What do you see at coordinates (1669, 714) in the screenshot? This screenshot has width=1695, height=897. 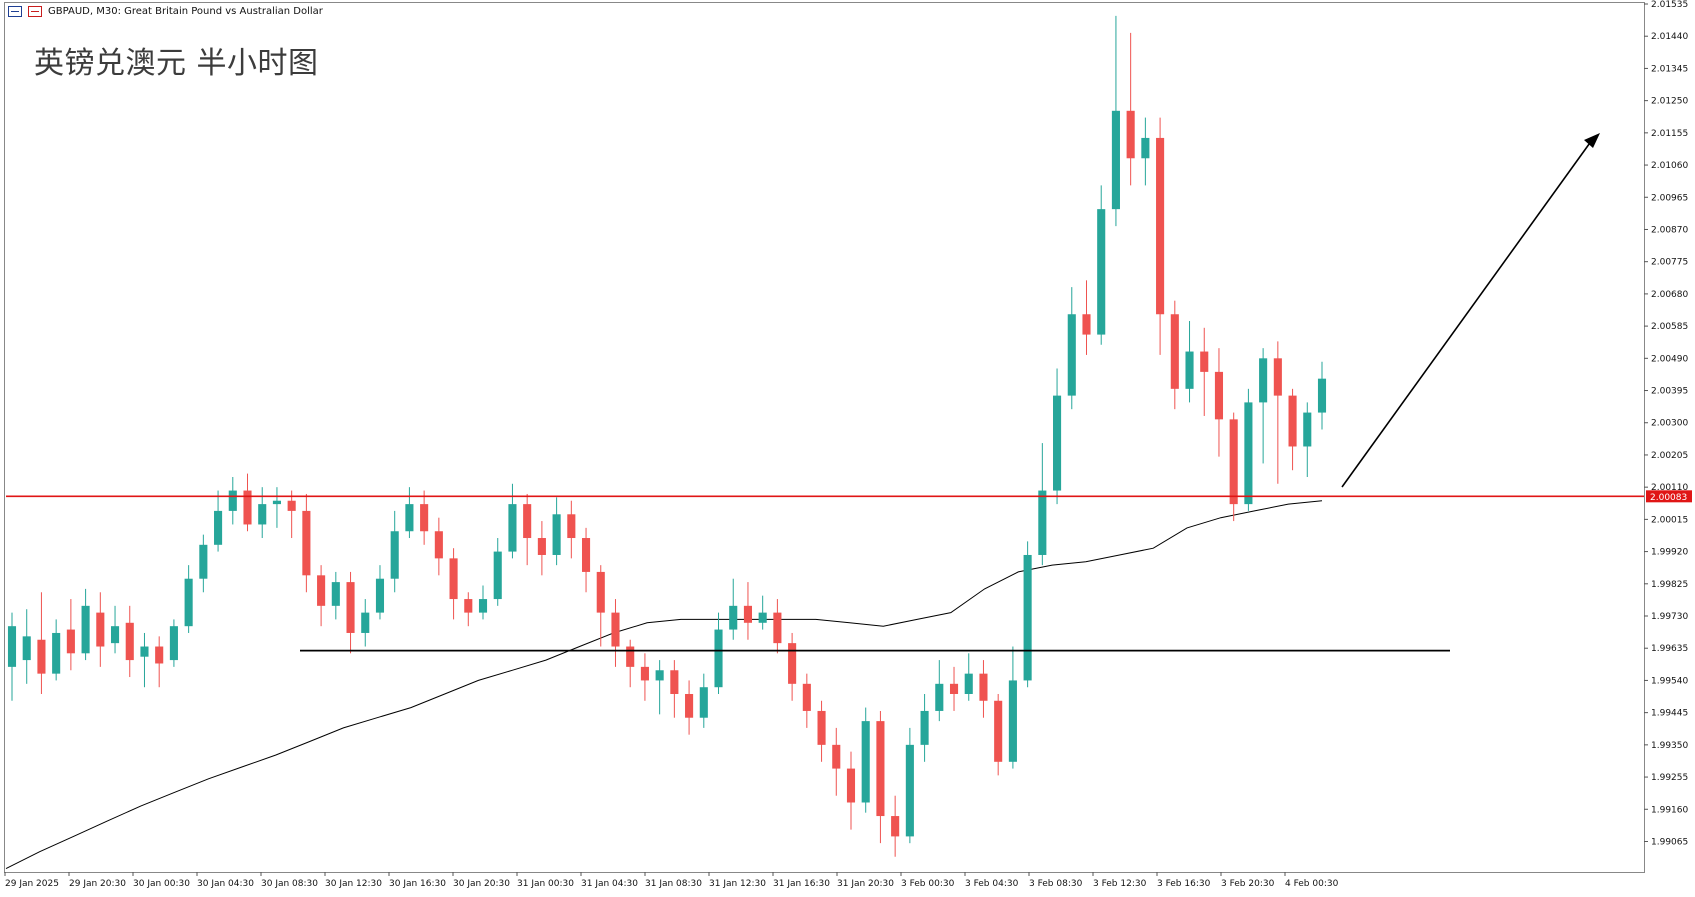 I see `y-tick-label: 1.99445` at bounding box center [1669, 714].